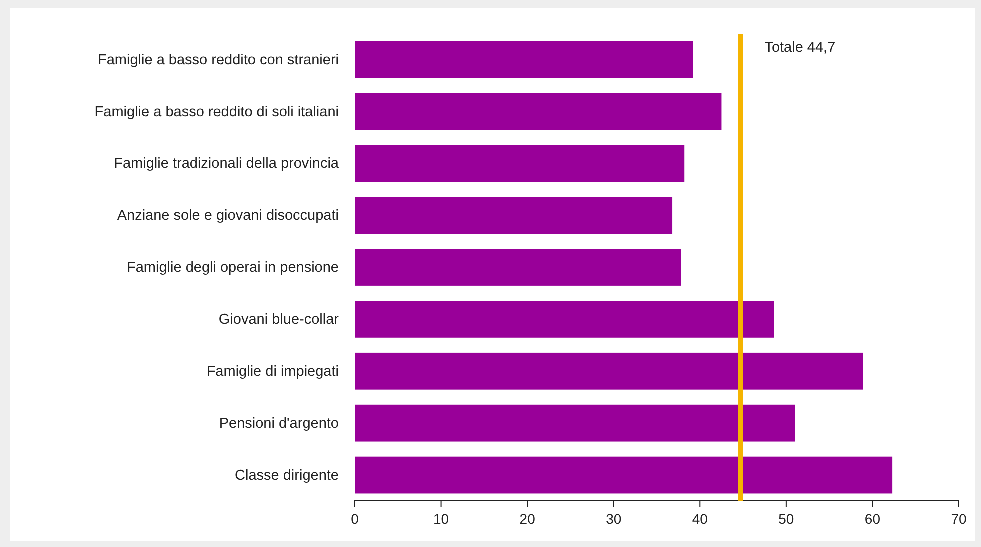 Image resolution: width=981 pixels, height=547 pixels. I want to click on x-tick-label: 20, so click(528, 519).